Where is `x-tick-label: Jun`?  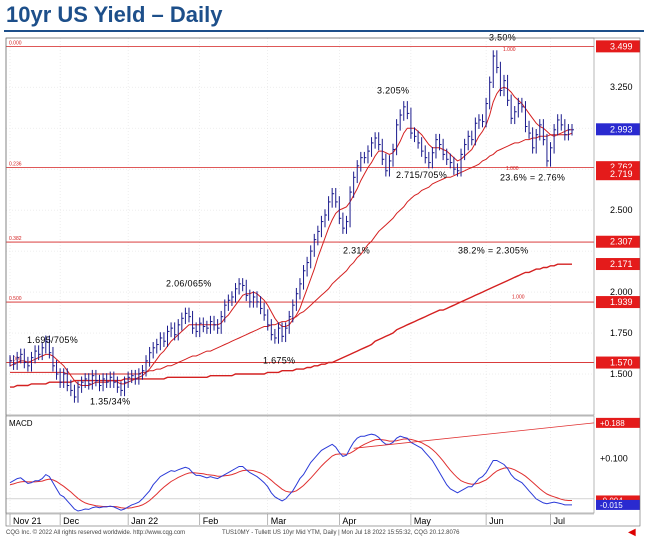
x-tick-label: Jun is located at coordinates (496, 521).